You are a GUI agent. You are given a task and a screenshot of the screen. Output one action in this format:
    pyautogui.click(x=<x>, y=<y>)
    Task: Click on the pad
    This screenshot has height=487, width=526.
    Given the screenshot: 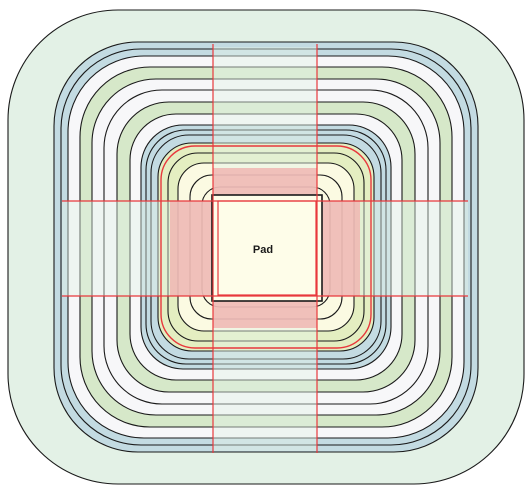 What is the action you would take?
    pyautogui.click(x=267, y=248)
    